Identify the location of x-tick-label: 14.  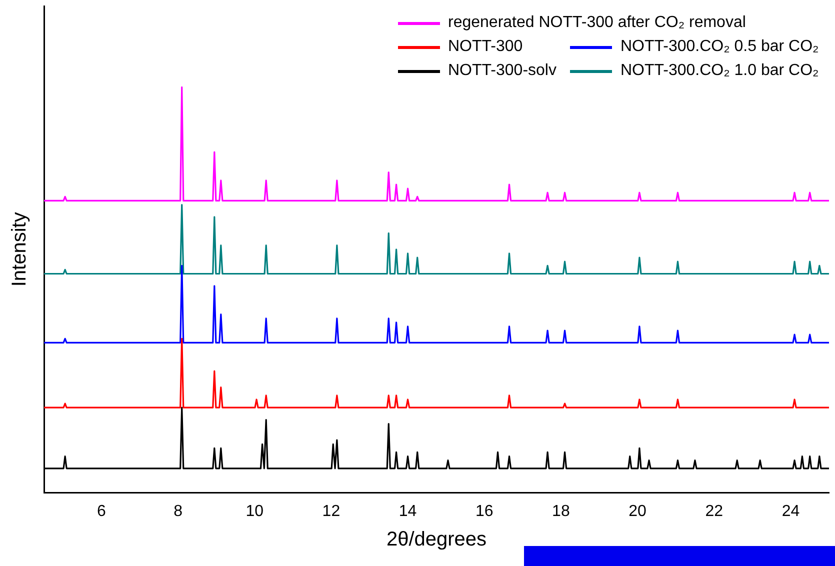
(407, 511).